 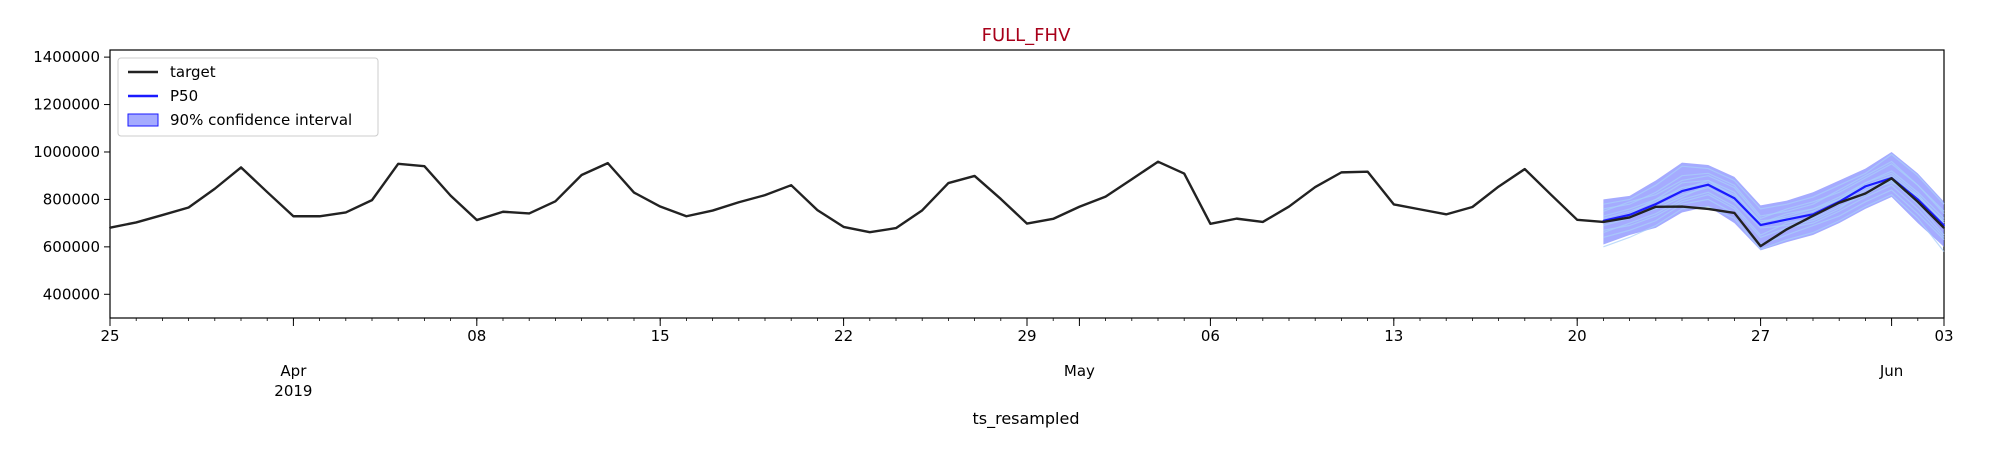 I want to click on y-tick-label: 800000, so click(x=71, y=199).